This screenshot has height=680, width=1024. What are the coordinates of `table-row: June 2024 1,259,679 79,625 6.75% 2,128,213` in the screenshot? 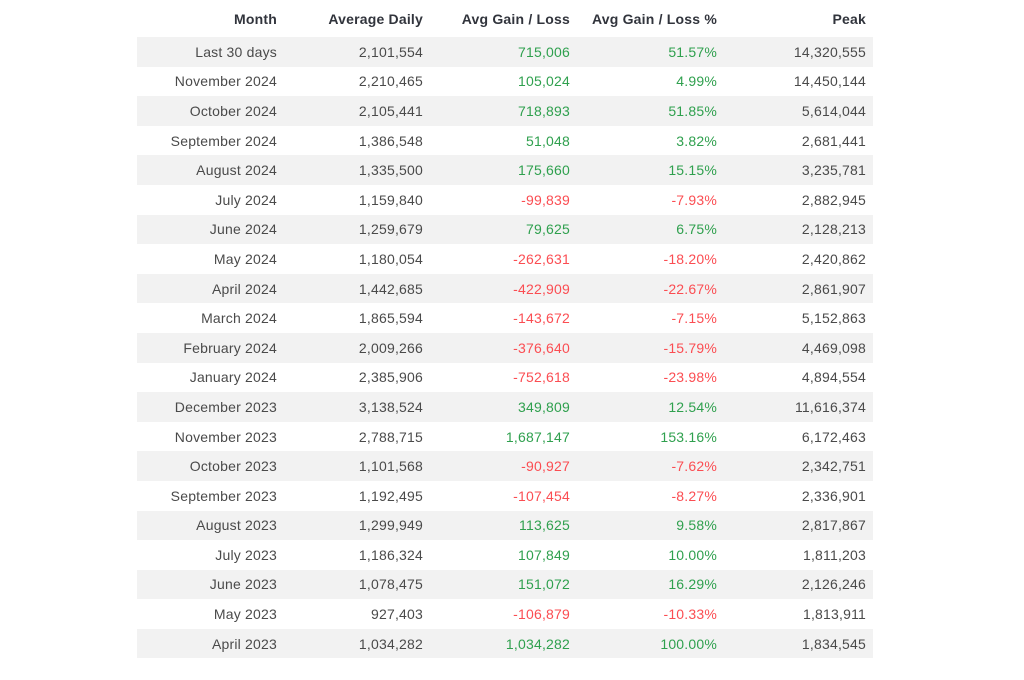 It's located at (505, 229).